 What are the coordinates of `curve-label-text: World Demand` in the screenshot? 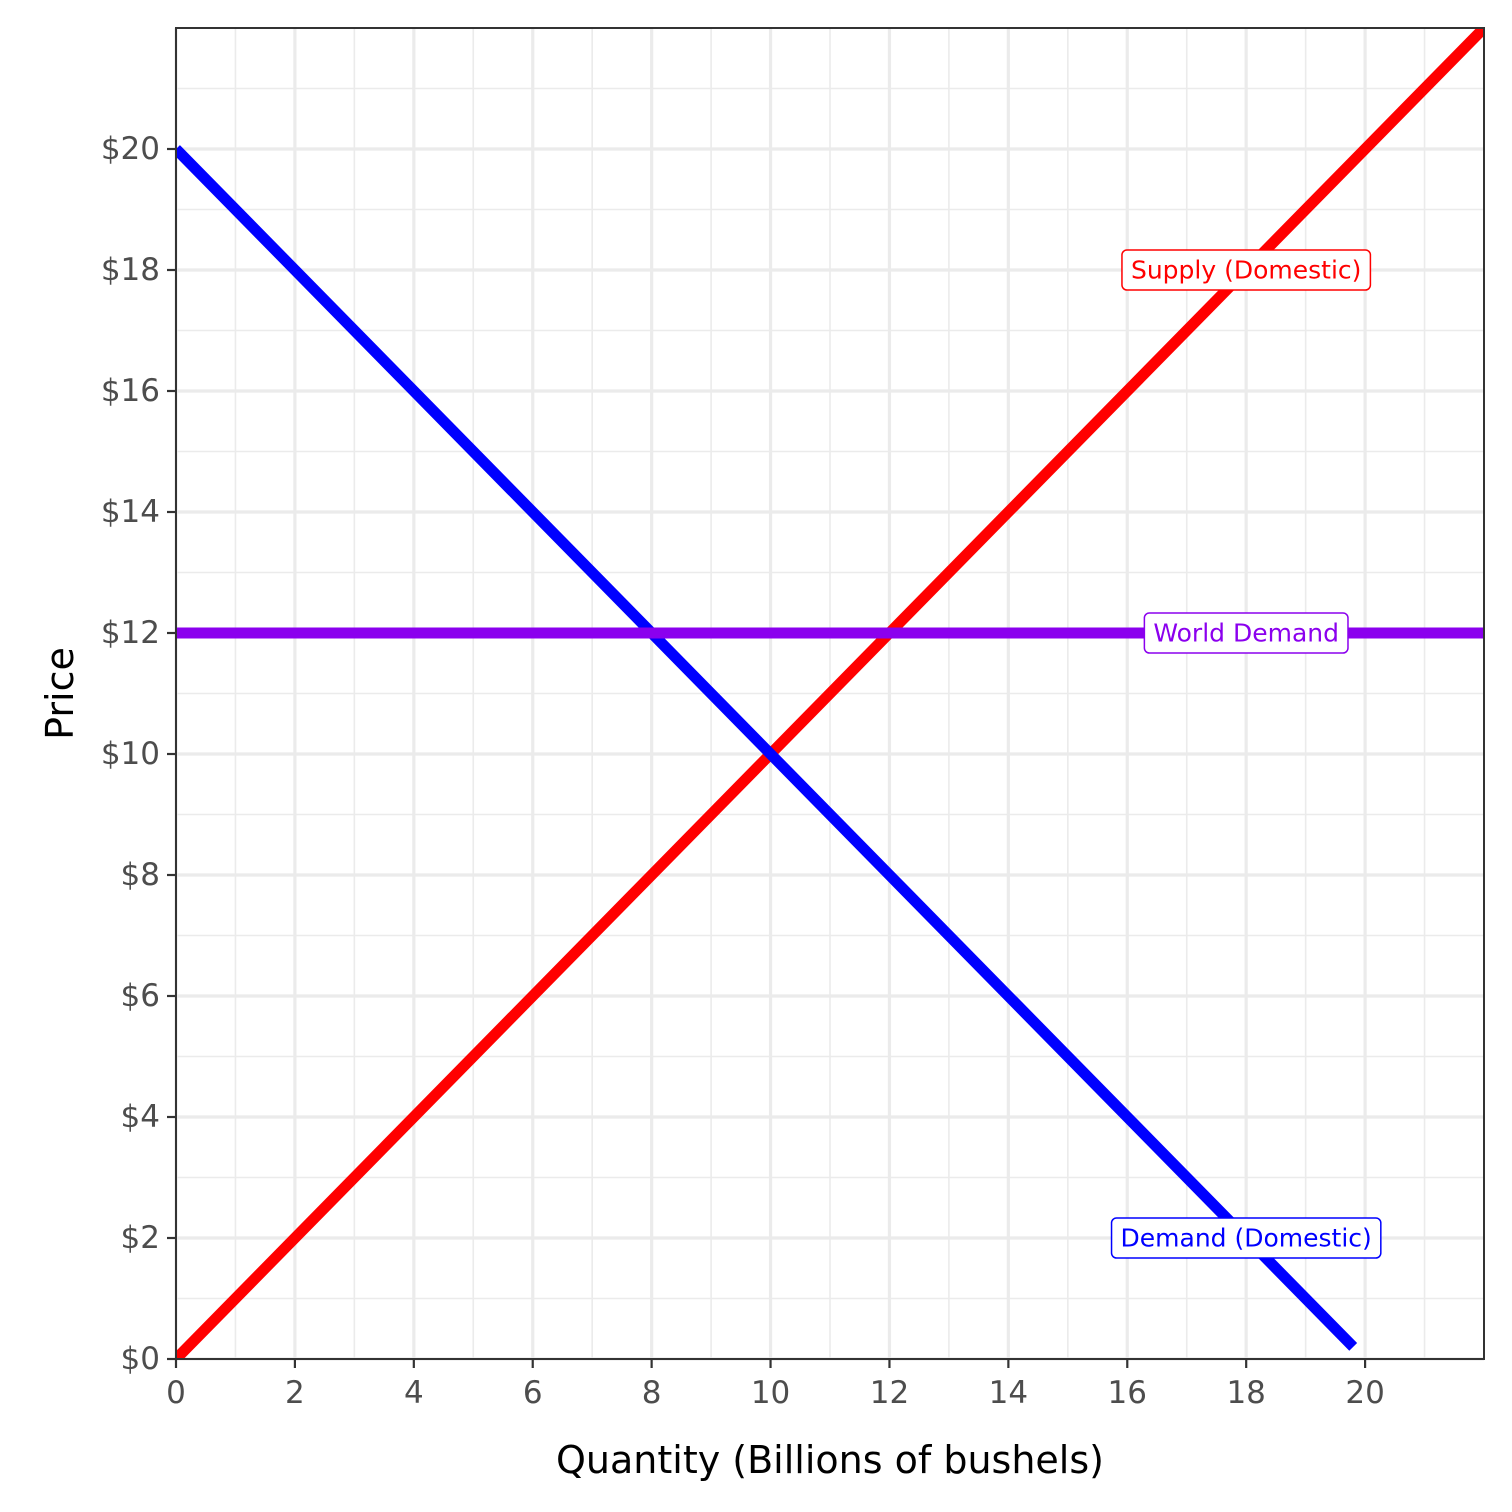 It's located at (1246, 633).